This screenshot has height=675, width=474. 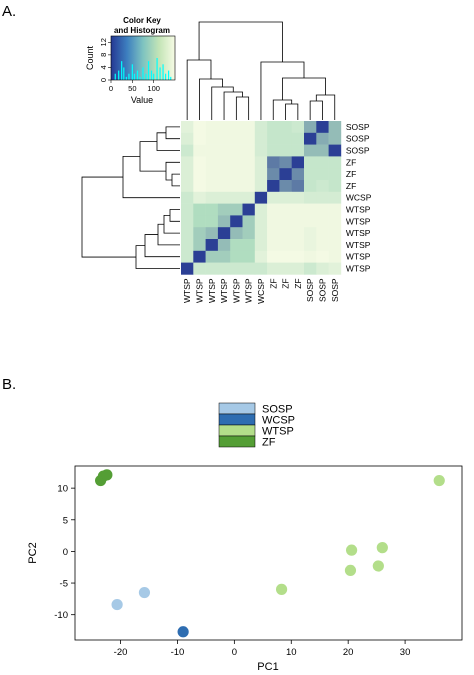 I want to click on color-key-x-tick-label: 50, so click(x=132, y=88).